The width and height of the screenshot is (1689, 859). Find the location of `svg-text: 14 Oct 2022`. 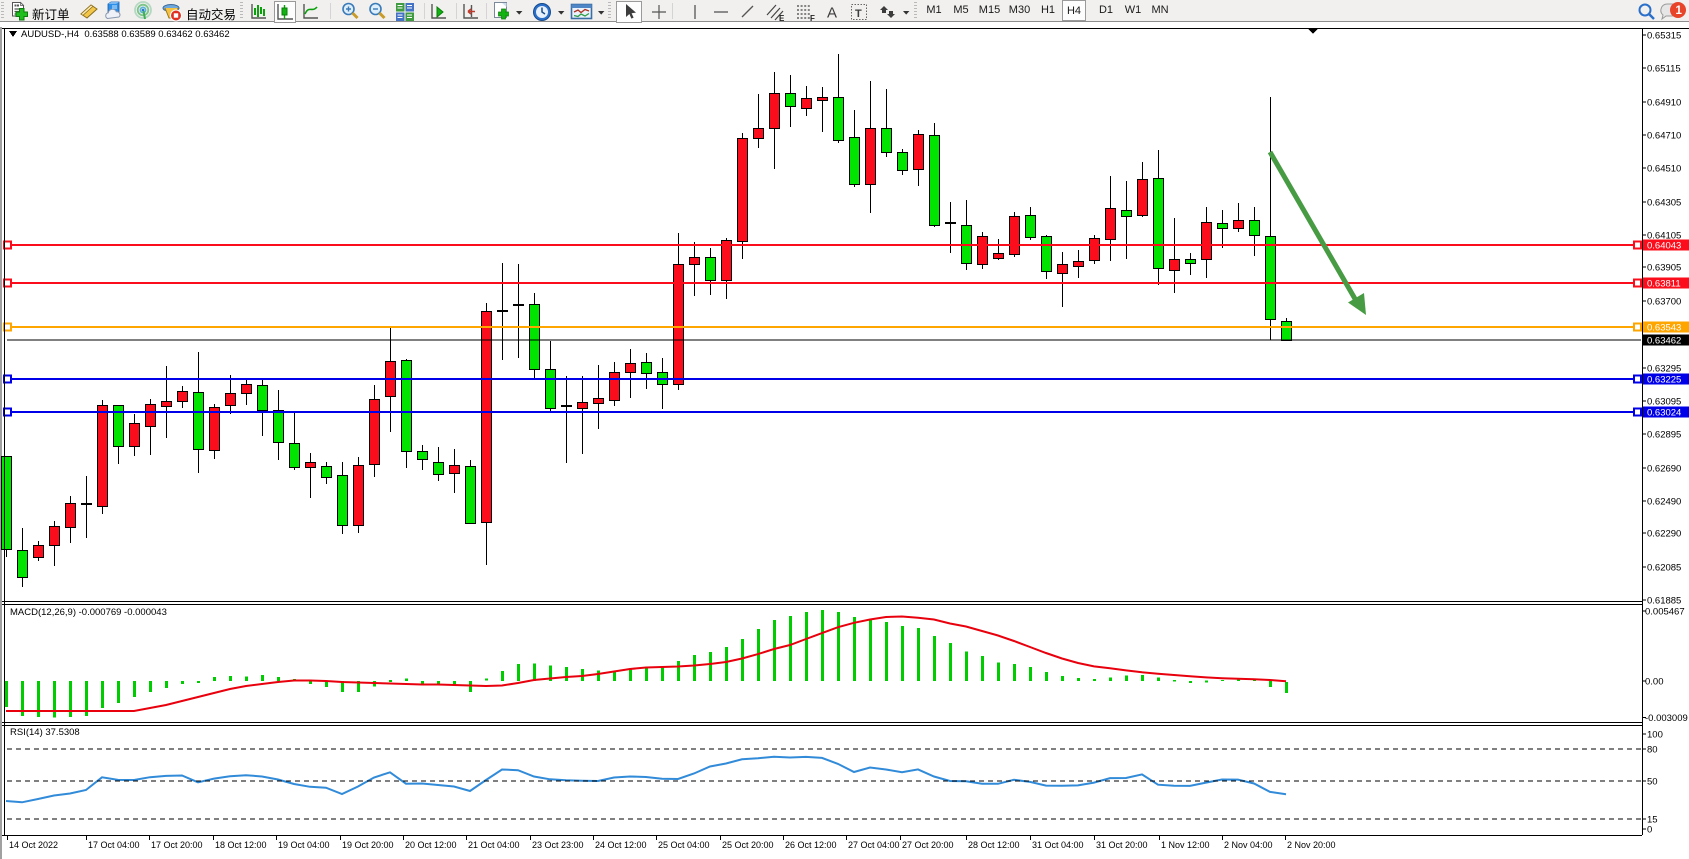

svg-text: 14 Oct 2022 is located at coordinates (33, 845).